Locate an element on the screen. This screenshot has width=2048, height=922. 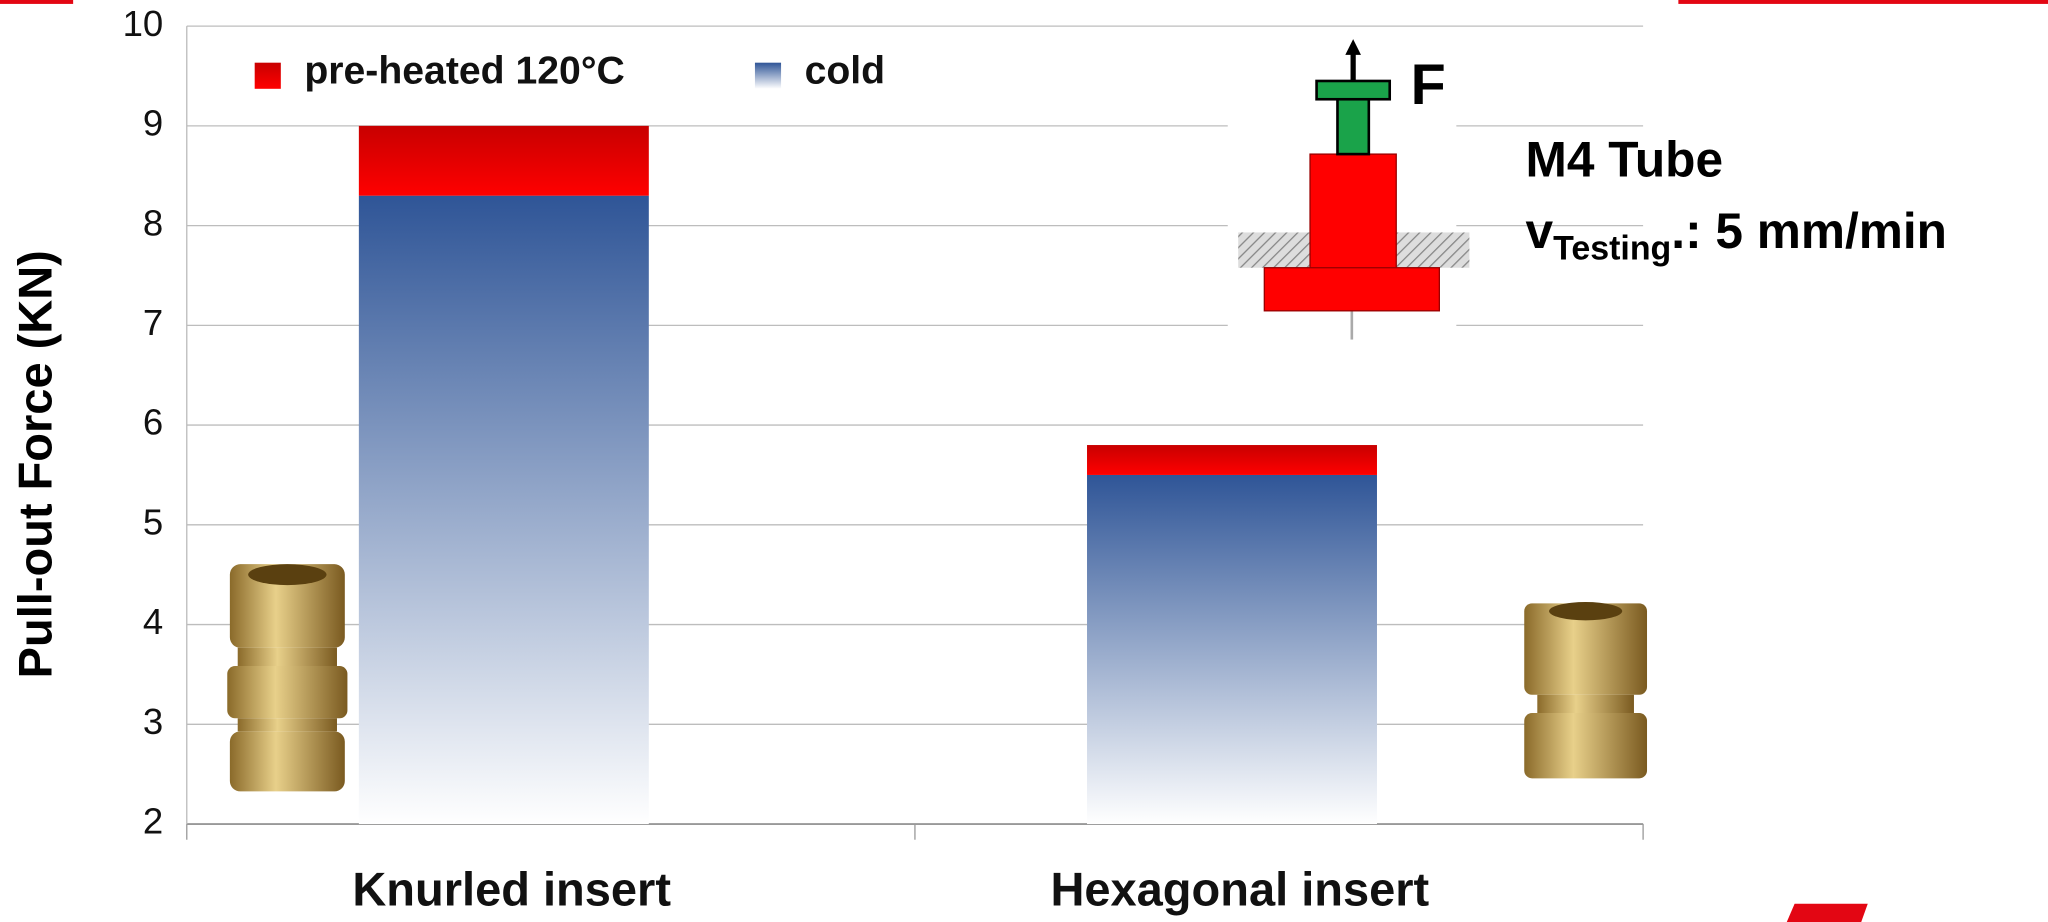
x-tick-label: Knurled insert is located at coordinates (511, 889).